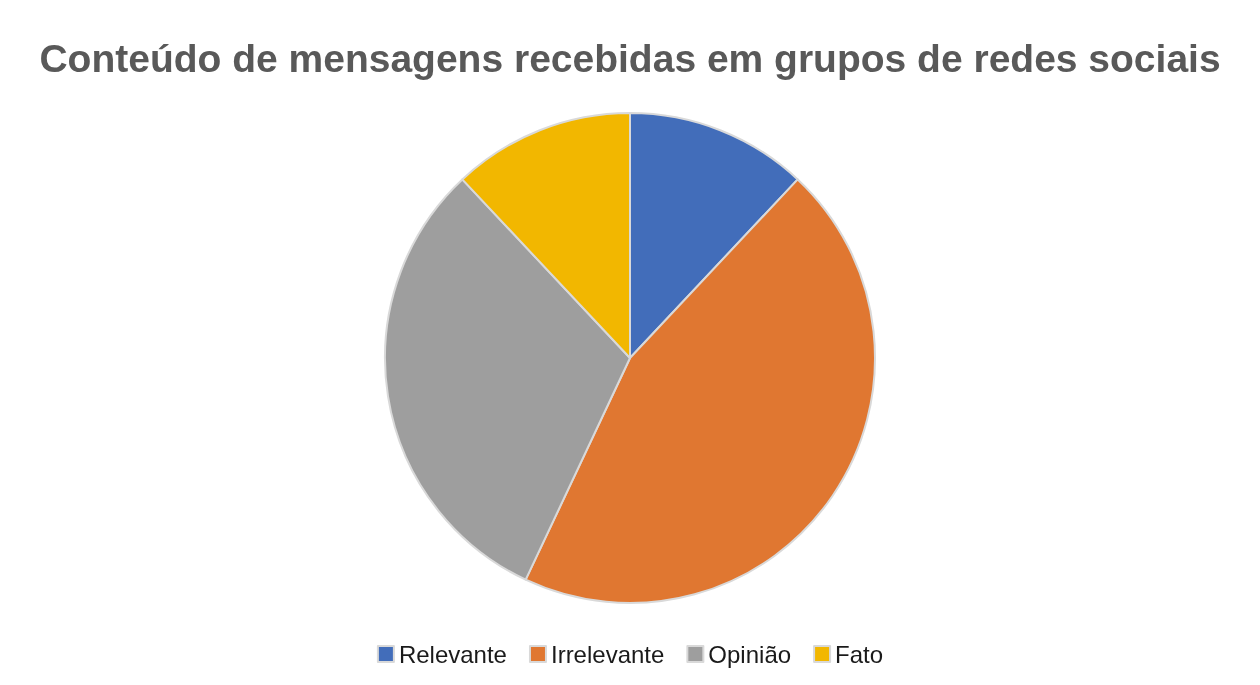  Describe the element at coordinates (750, 654) in the screenshot. I see `legend-label: Opinião` at that location.